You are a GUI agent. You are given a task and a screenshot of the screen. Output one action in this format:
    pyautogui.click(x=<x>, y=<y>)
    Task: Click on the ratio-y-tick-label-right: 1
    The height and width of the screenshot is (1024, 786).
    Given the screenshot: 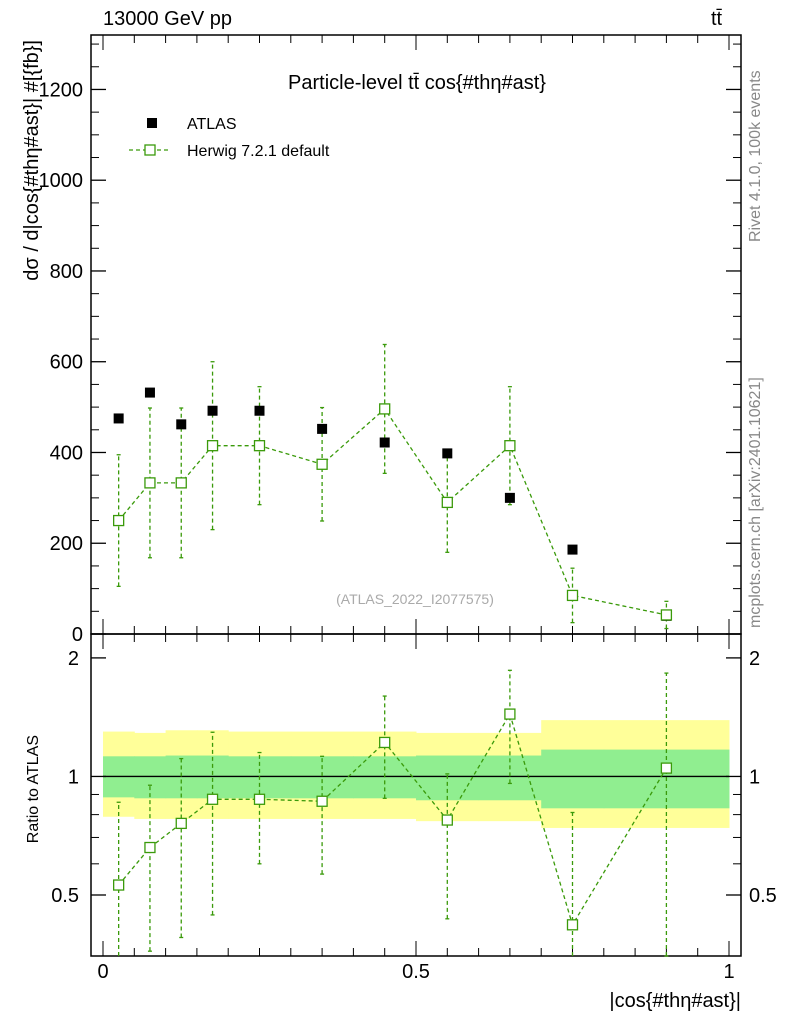 What is the action you would take?
    pyautogui.click(x=754, y=777)
    